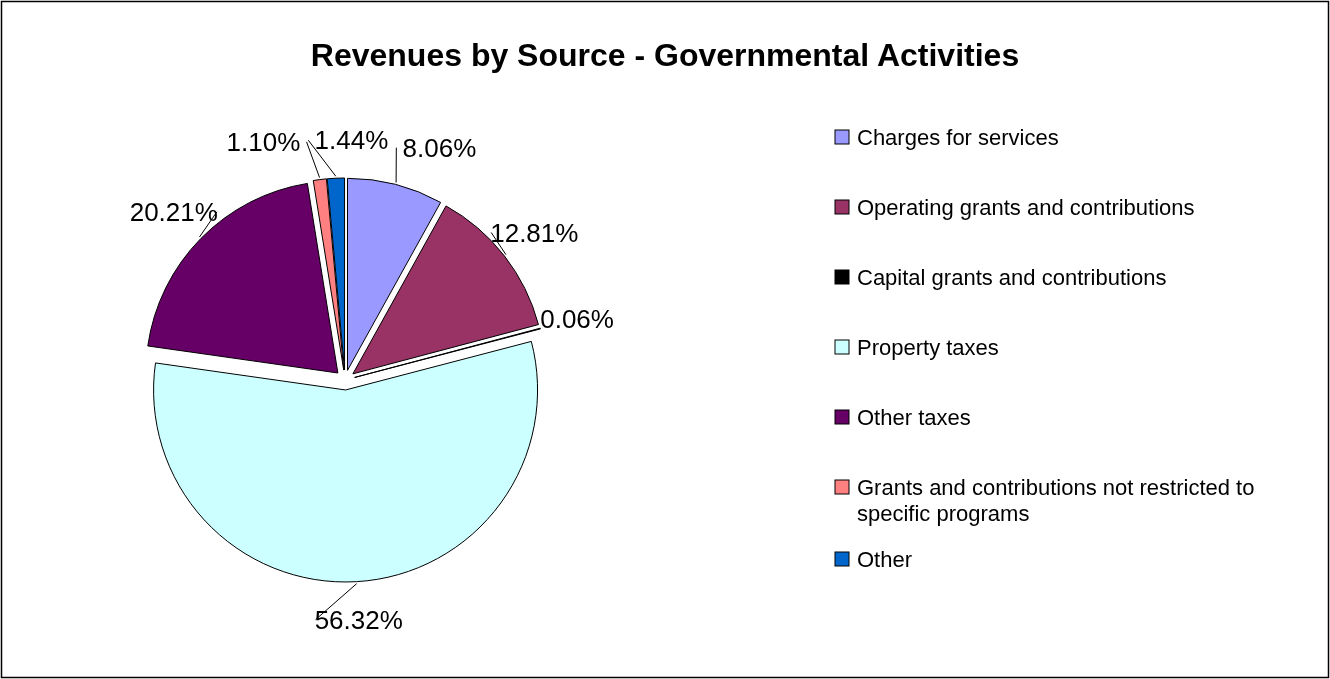  What do you see at coordinates (914, 417) in the screenshot?
I see `legend-label: Other taxes` at bounding box center [914, 417].